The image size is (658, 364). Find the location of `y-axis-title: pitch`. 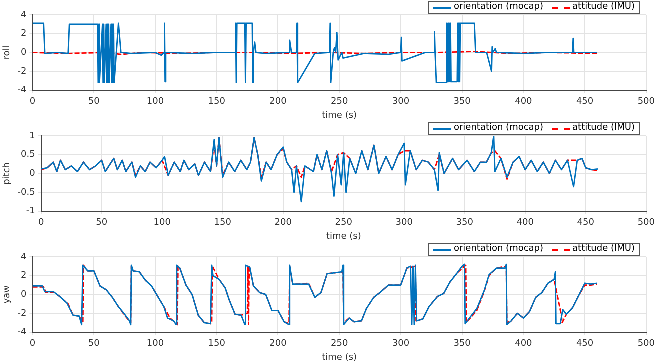

y-axis-title: pitch is located at coordinates (7, 173).